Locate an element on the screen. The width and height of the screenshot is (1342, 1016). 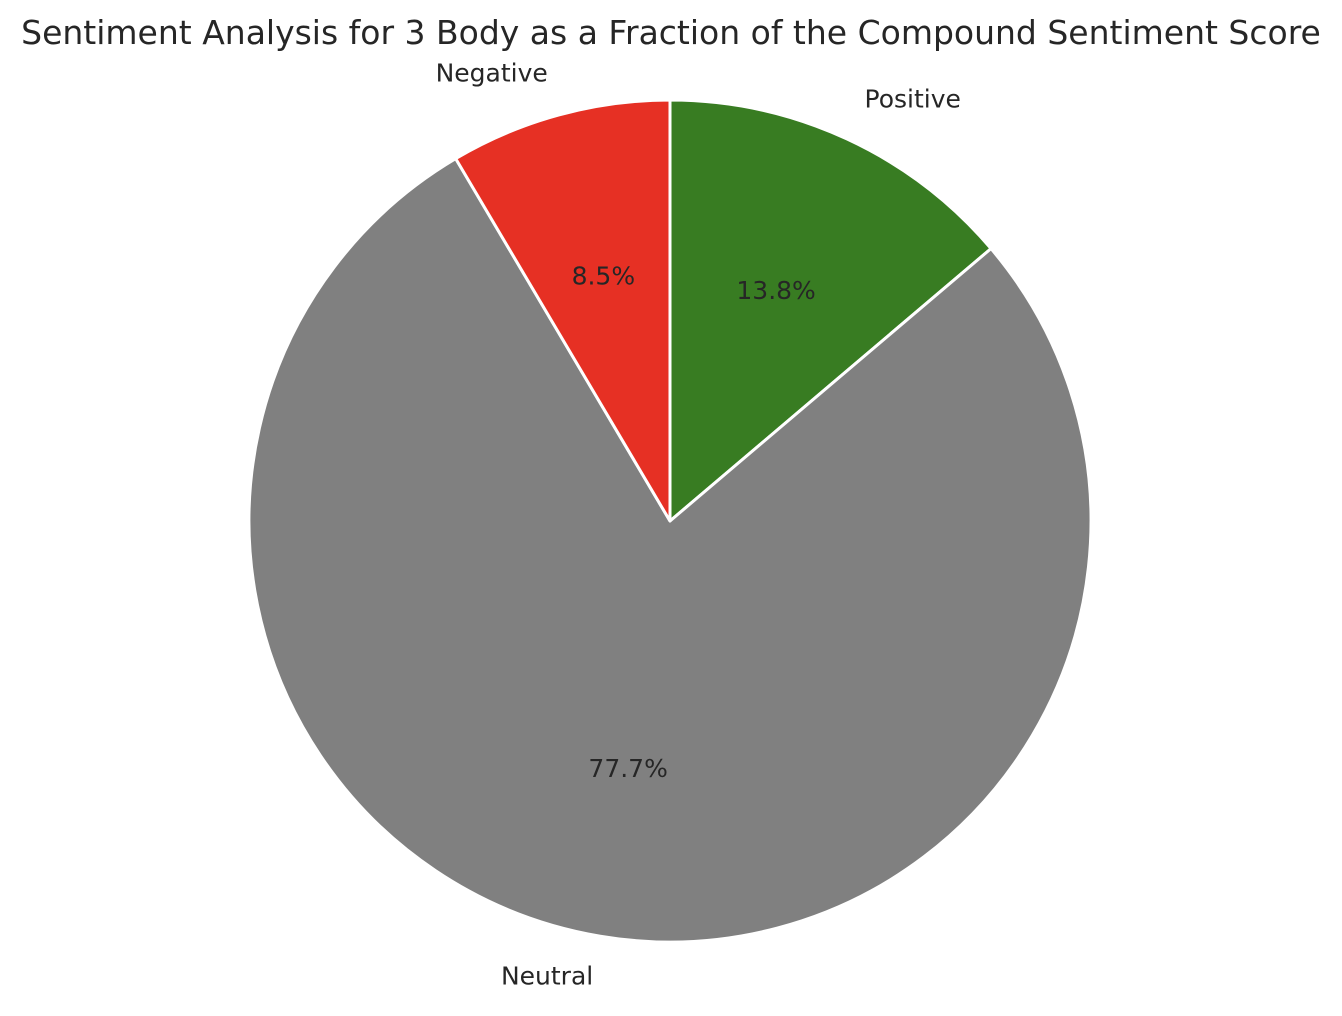
slice-pct-negative: 8.5% is located at coordinates (604, 275).